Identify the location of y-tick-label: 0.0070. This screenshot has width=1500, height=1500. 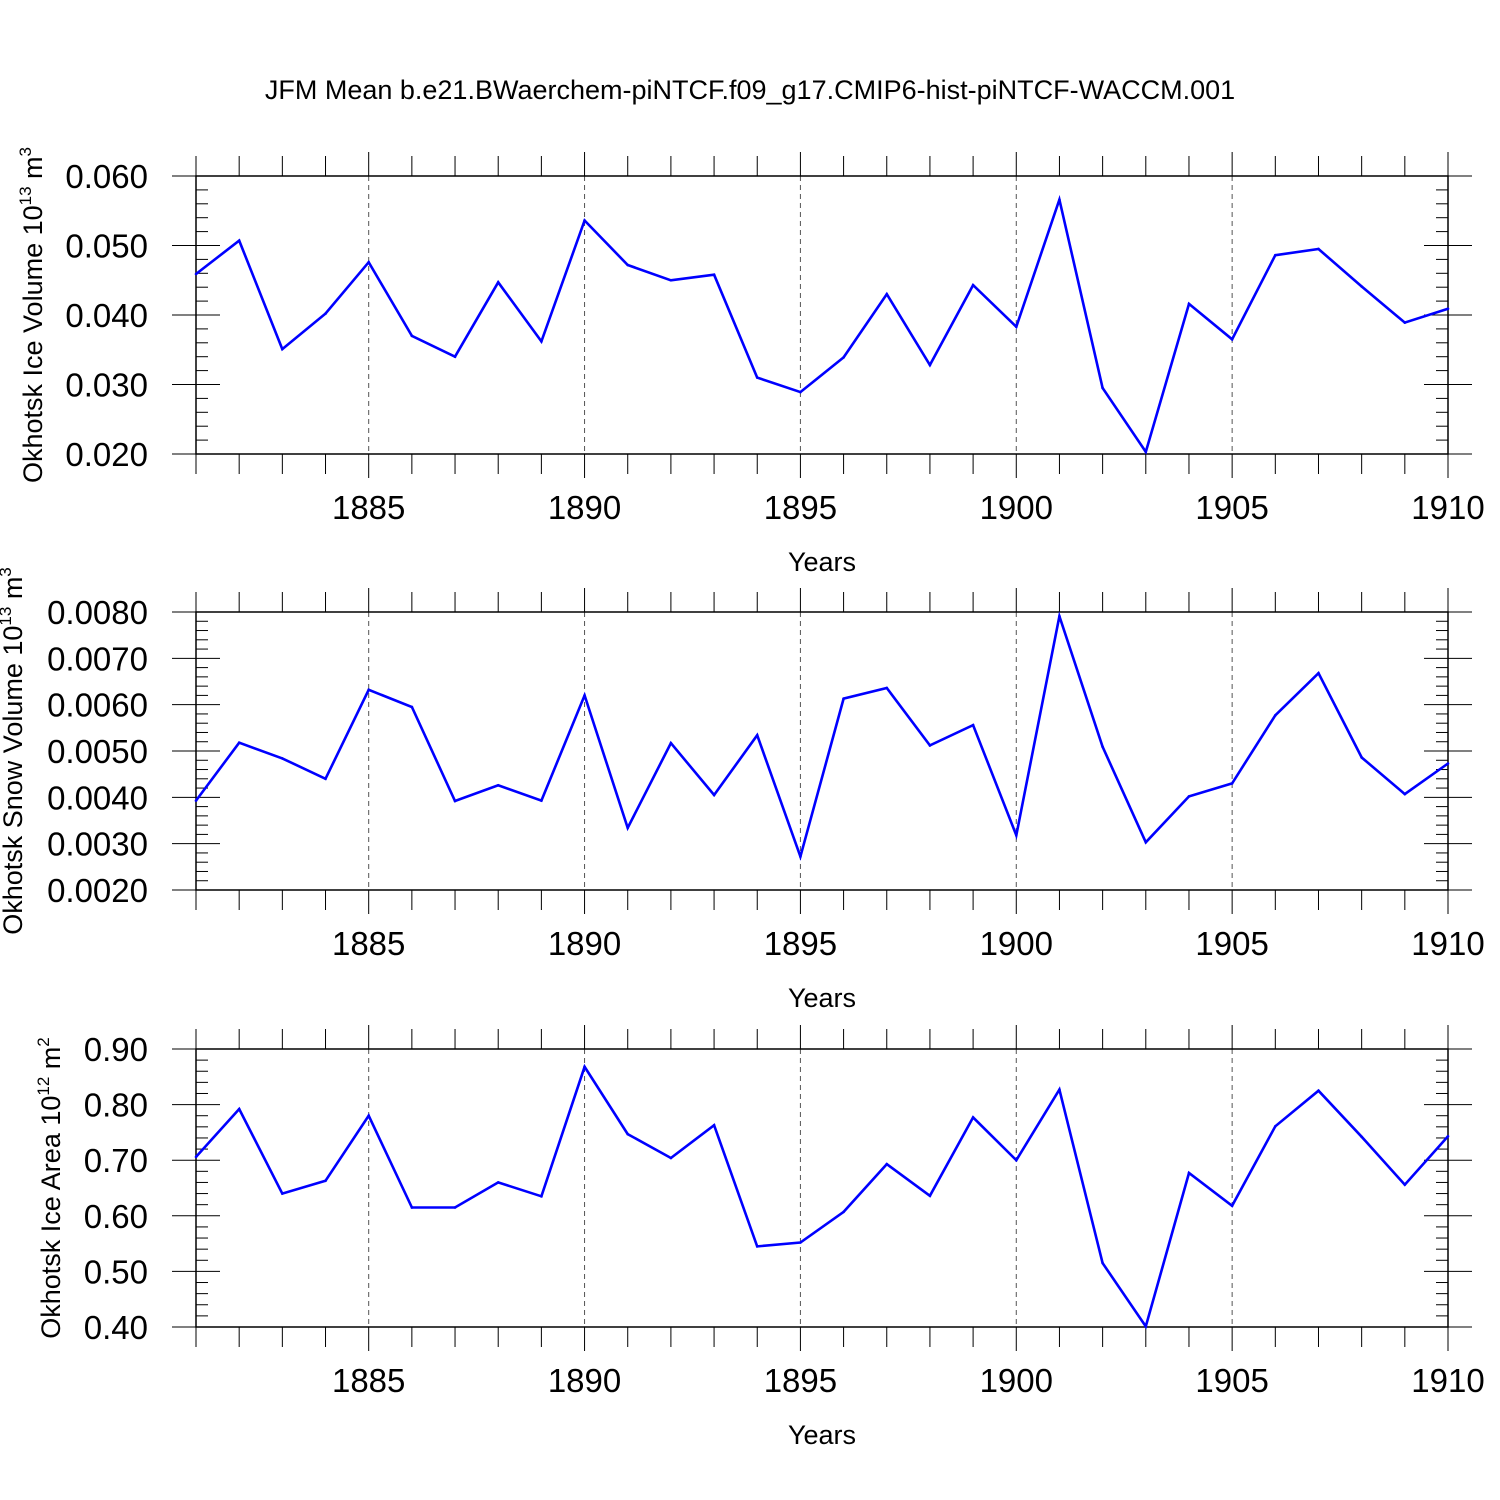
(97, 658).